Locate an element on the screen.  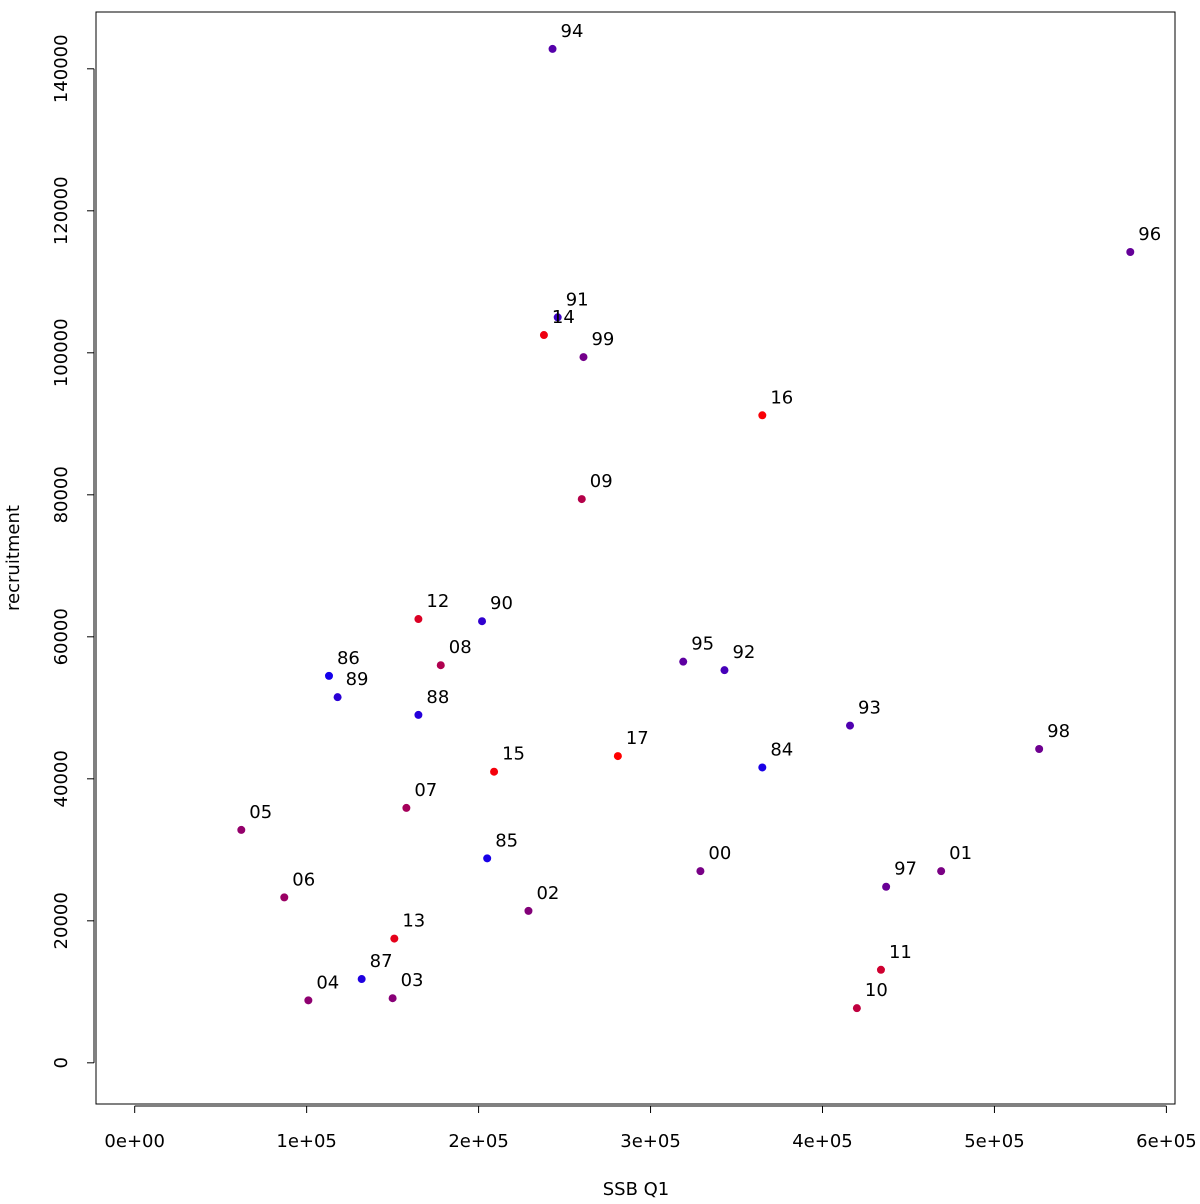
data-point-label: 89 is located at coordinates (357, 679).